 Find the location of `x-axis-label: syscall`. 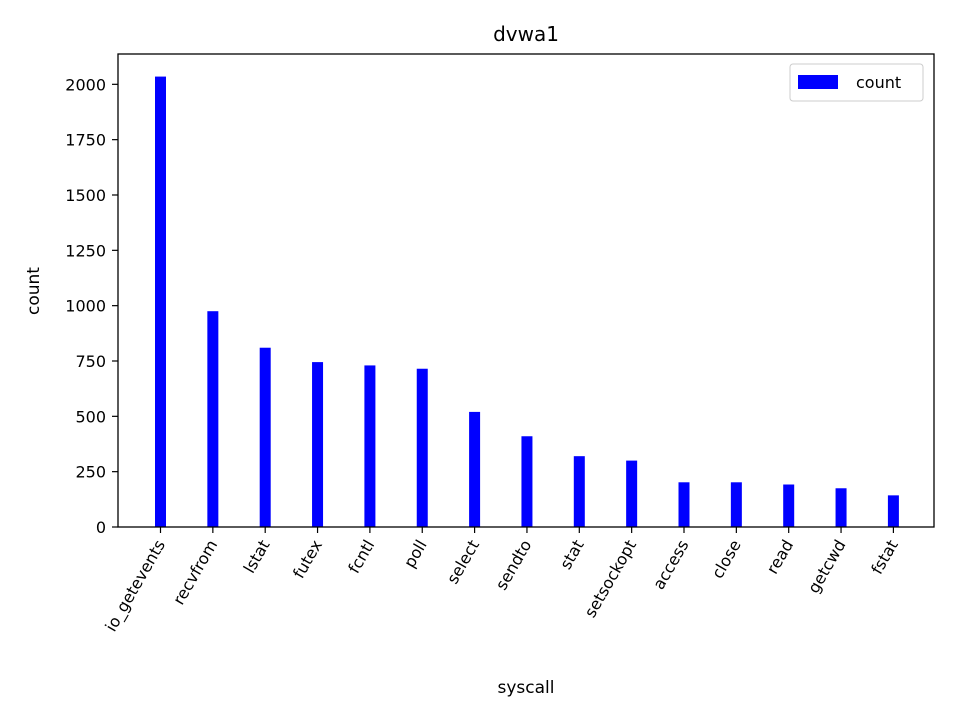

x-axis-label: syscall is located at coordinates (526, 688).